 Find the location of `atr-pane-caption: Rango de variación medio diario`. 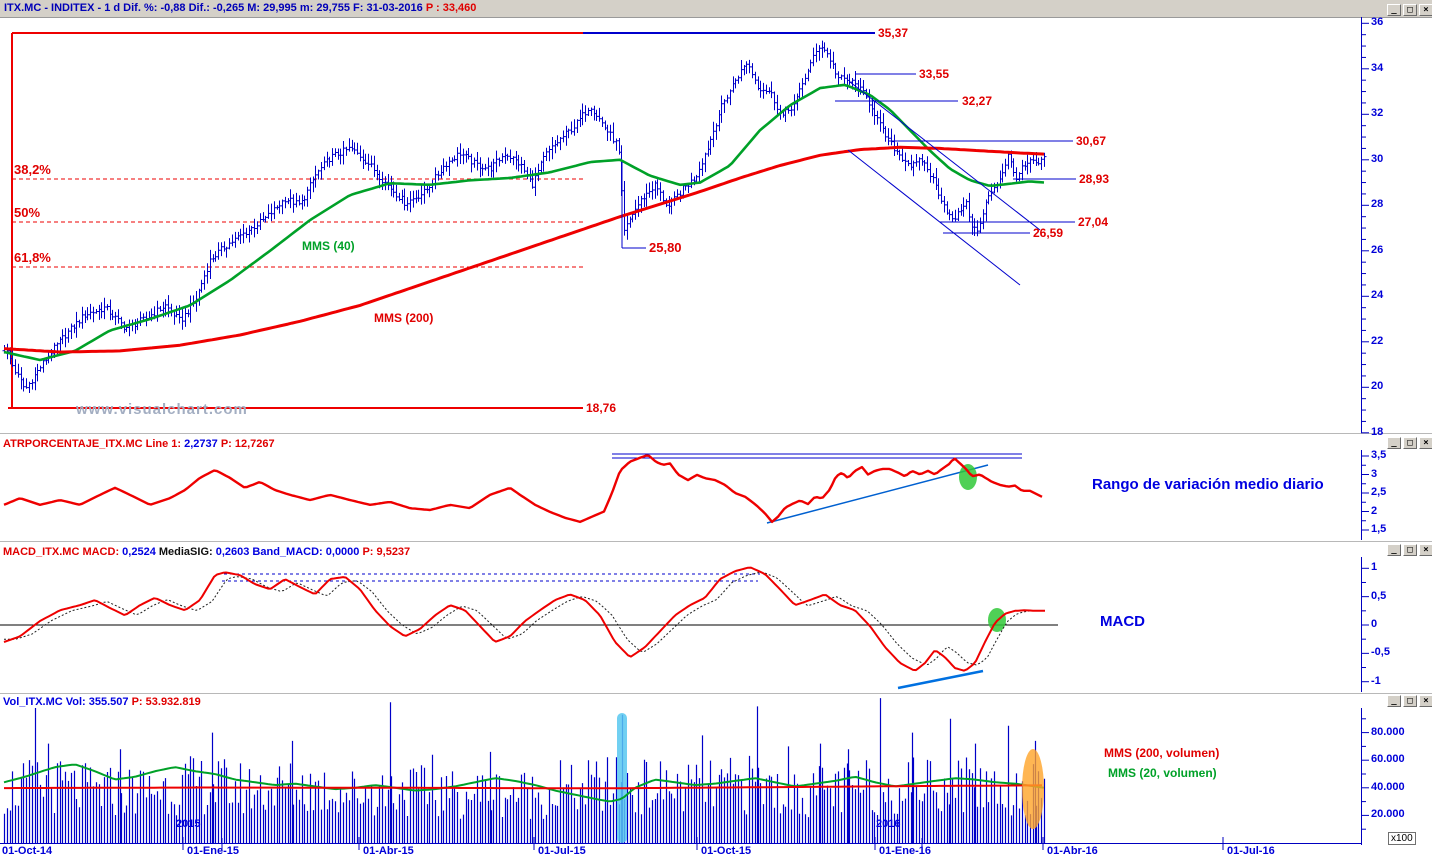

atr-pane-caption: Rango de variación medio diario is located at coordinates (1208, 484).